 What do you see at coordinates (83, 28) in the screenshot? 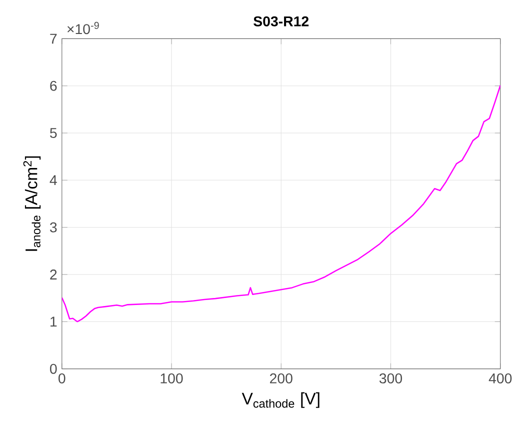
I see `text: ×10$^{-9}$` at bounding box center [83, 28].